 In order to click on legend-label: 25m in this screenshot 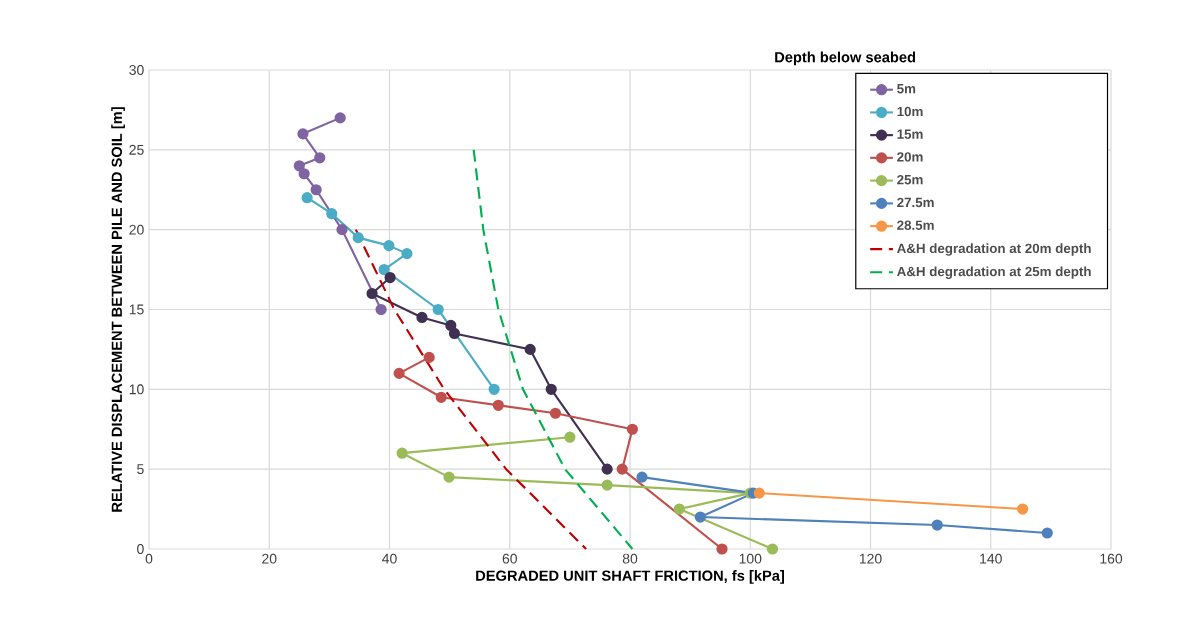, I will do `click(910, 179)`.